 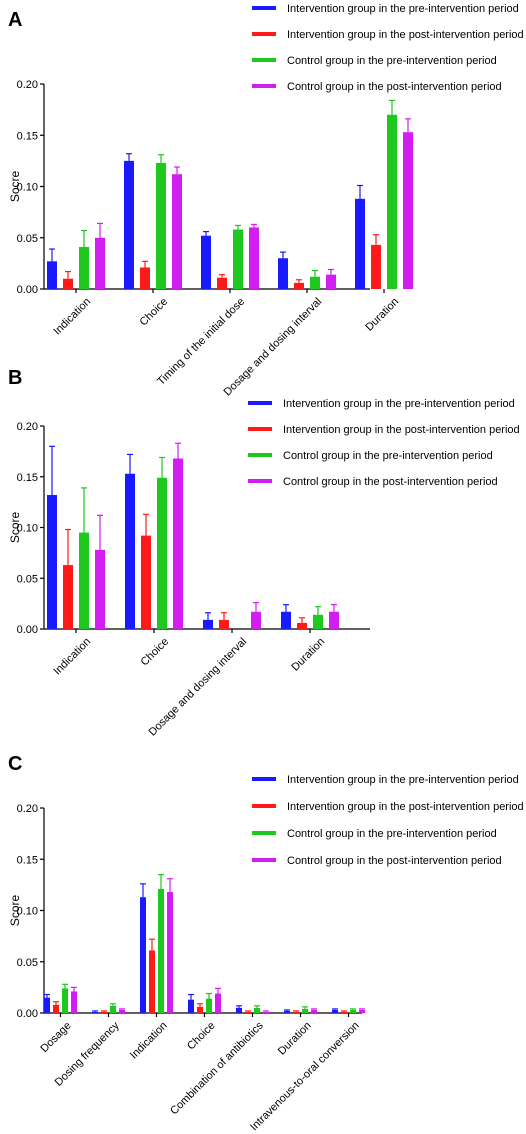 I want to click on panel-letter: C, so click(x=15, y=764).